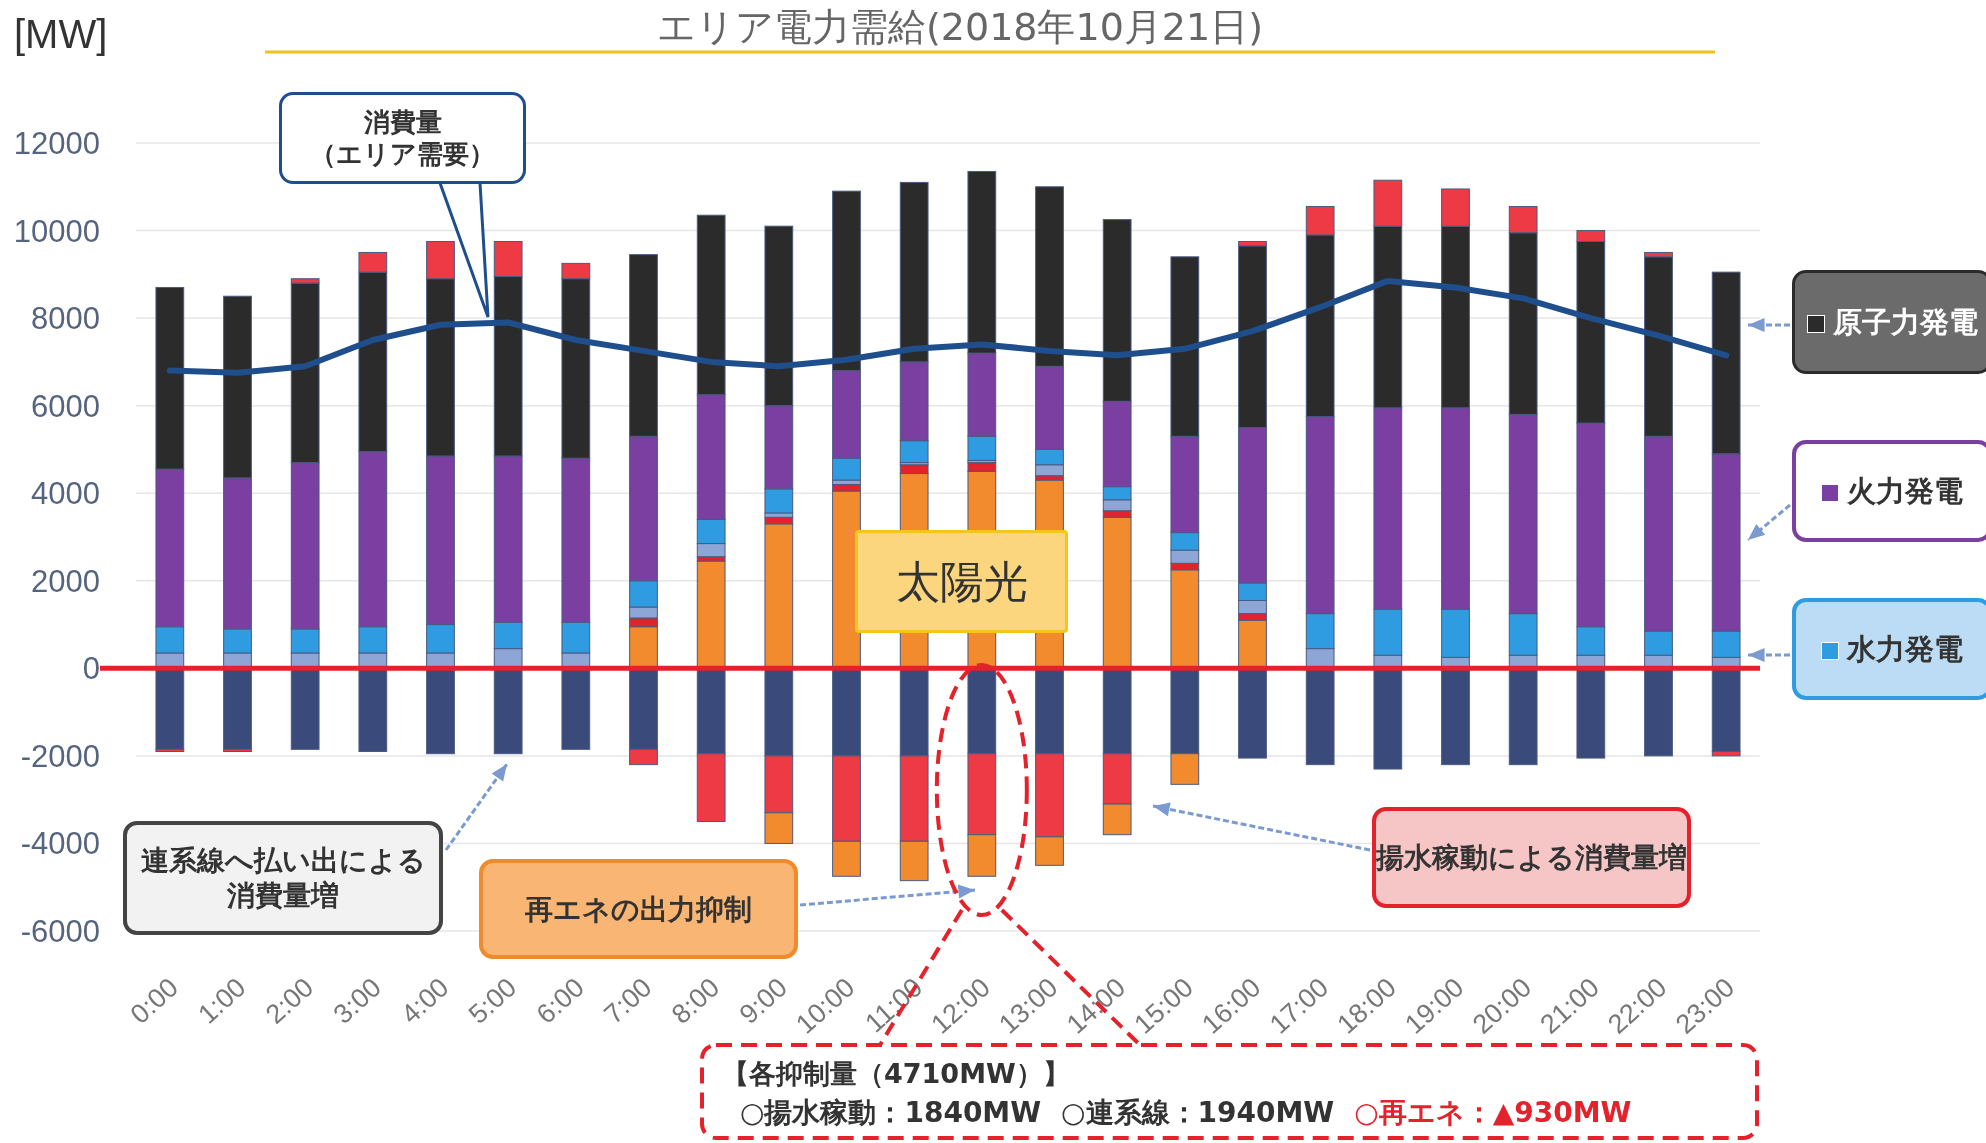  What do you see at coordinates (60, 844) in the screenshot?
I see `y-tick-label: -4000` at bounding box center [60, 844].